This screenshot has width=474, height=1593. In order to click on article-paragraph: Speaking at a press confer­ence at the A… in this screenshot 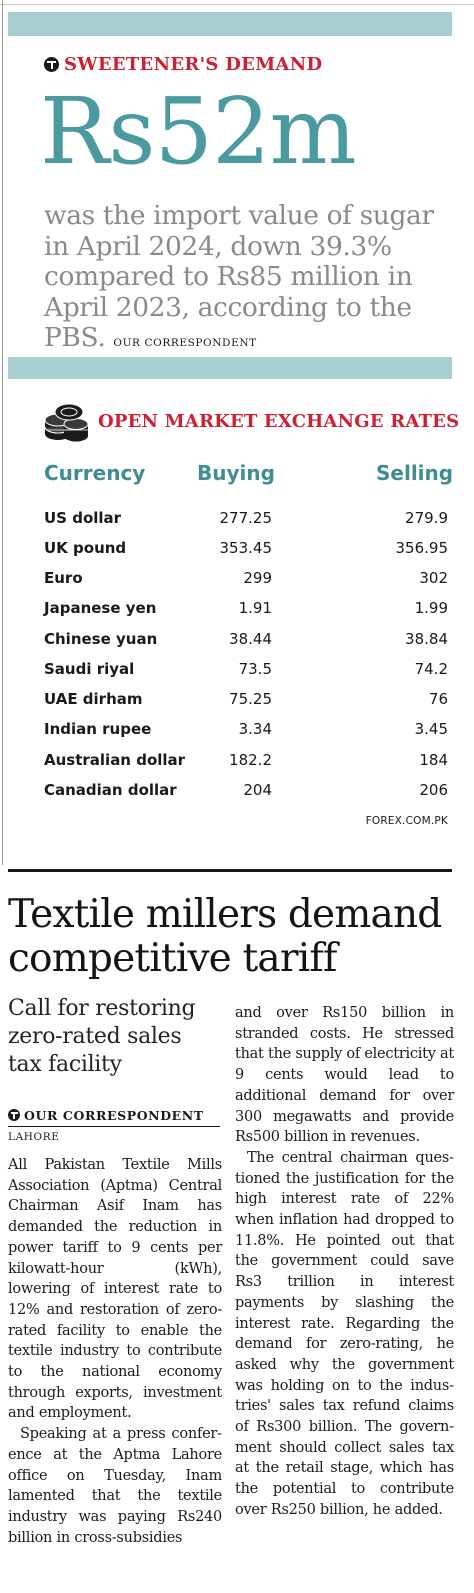, I will do `click(115, 1486)`.